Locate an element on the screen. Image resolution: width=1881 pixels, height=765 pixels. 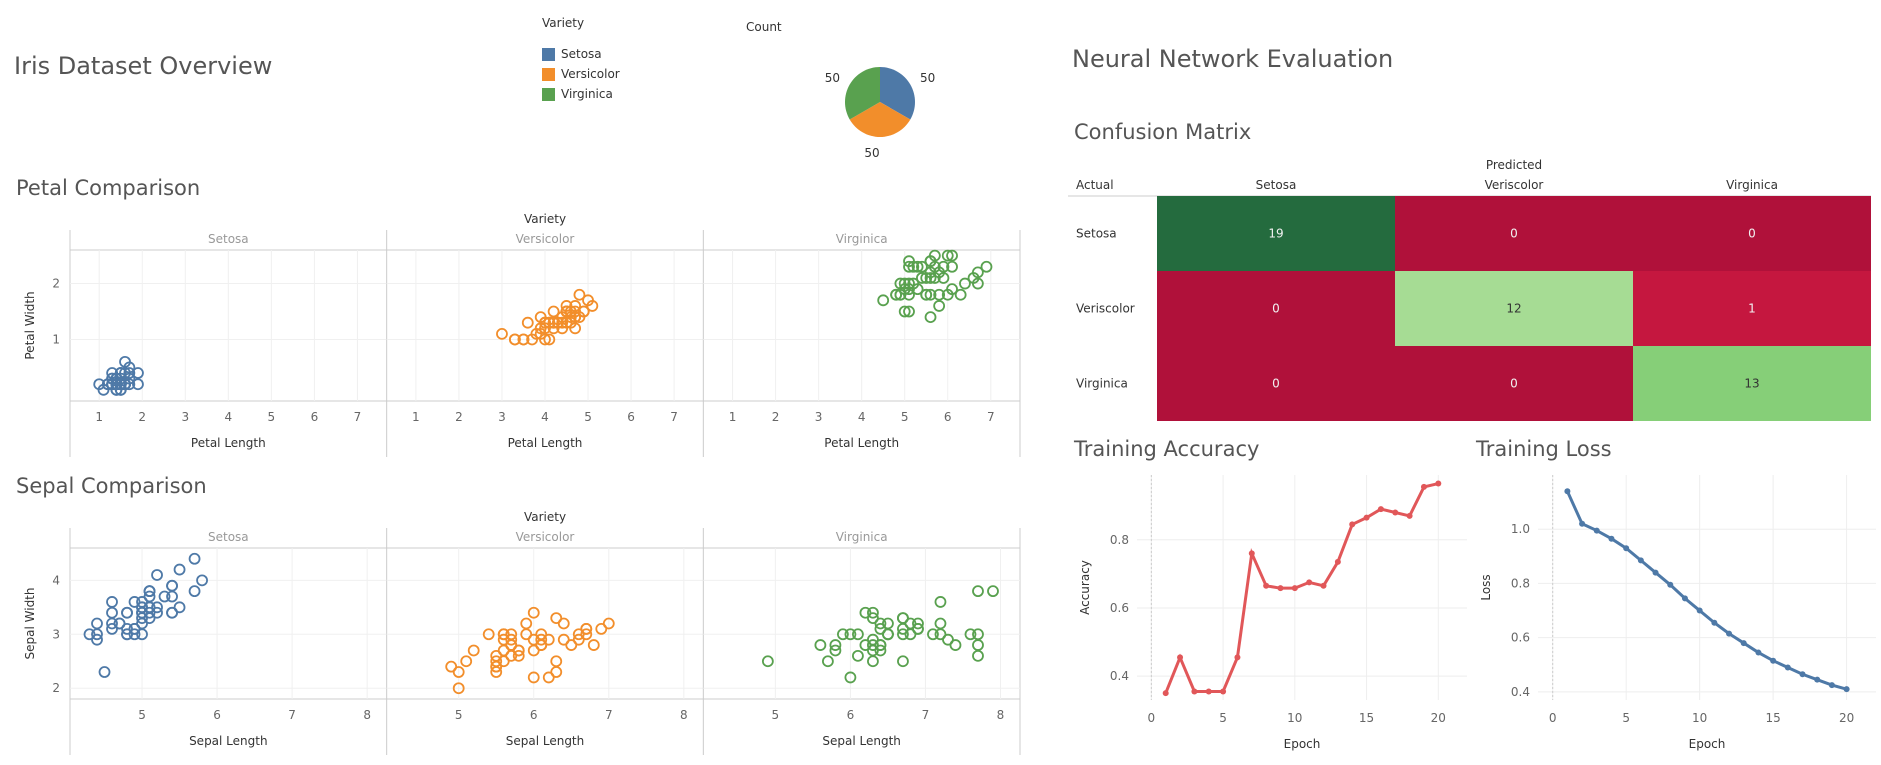
cm-cell-value: 0 is located at coordinates (1276, 309).